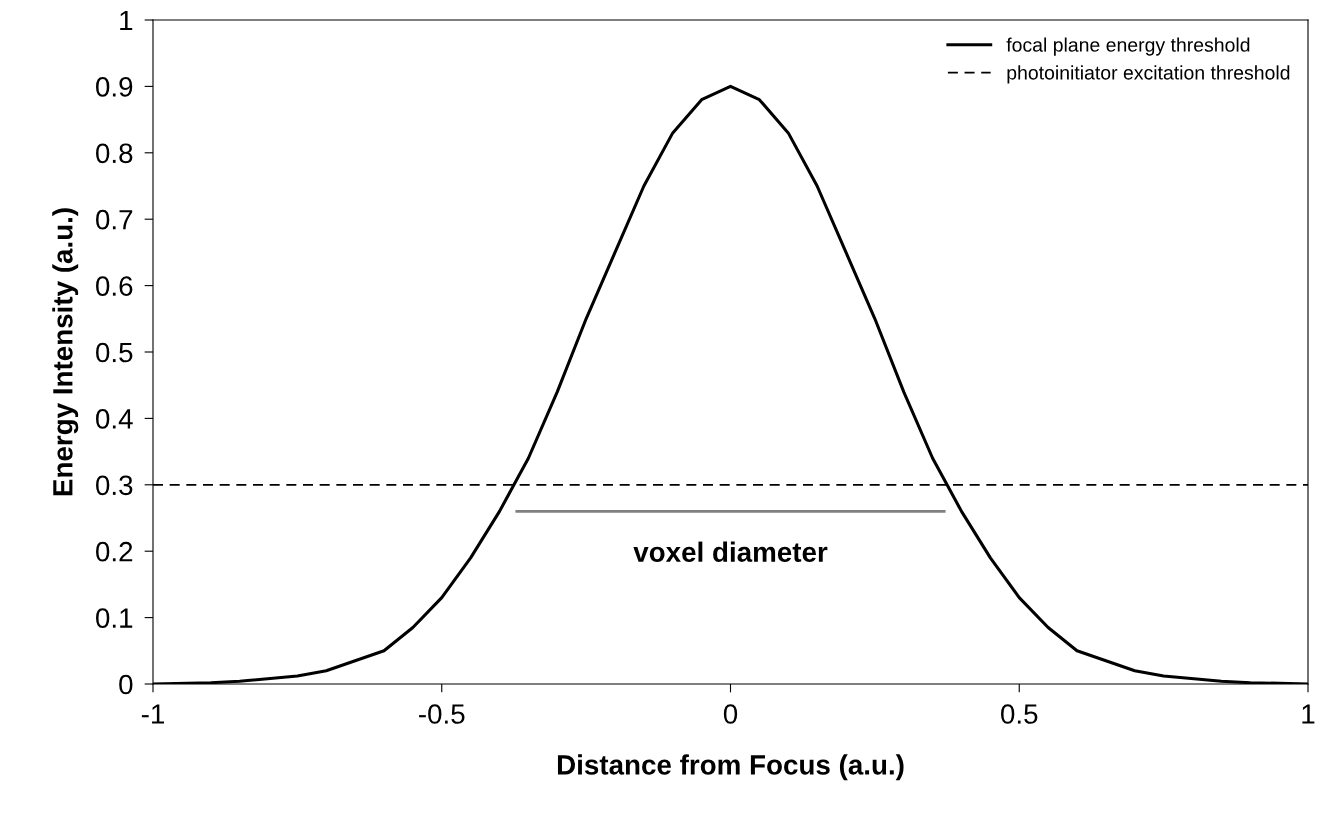 The width and height of the screenshot is (1331, 833). Describe the element at coordinates (114, 286) in the screenshot. I see `y-tick-label: 0.6` at that location.